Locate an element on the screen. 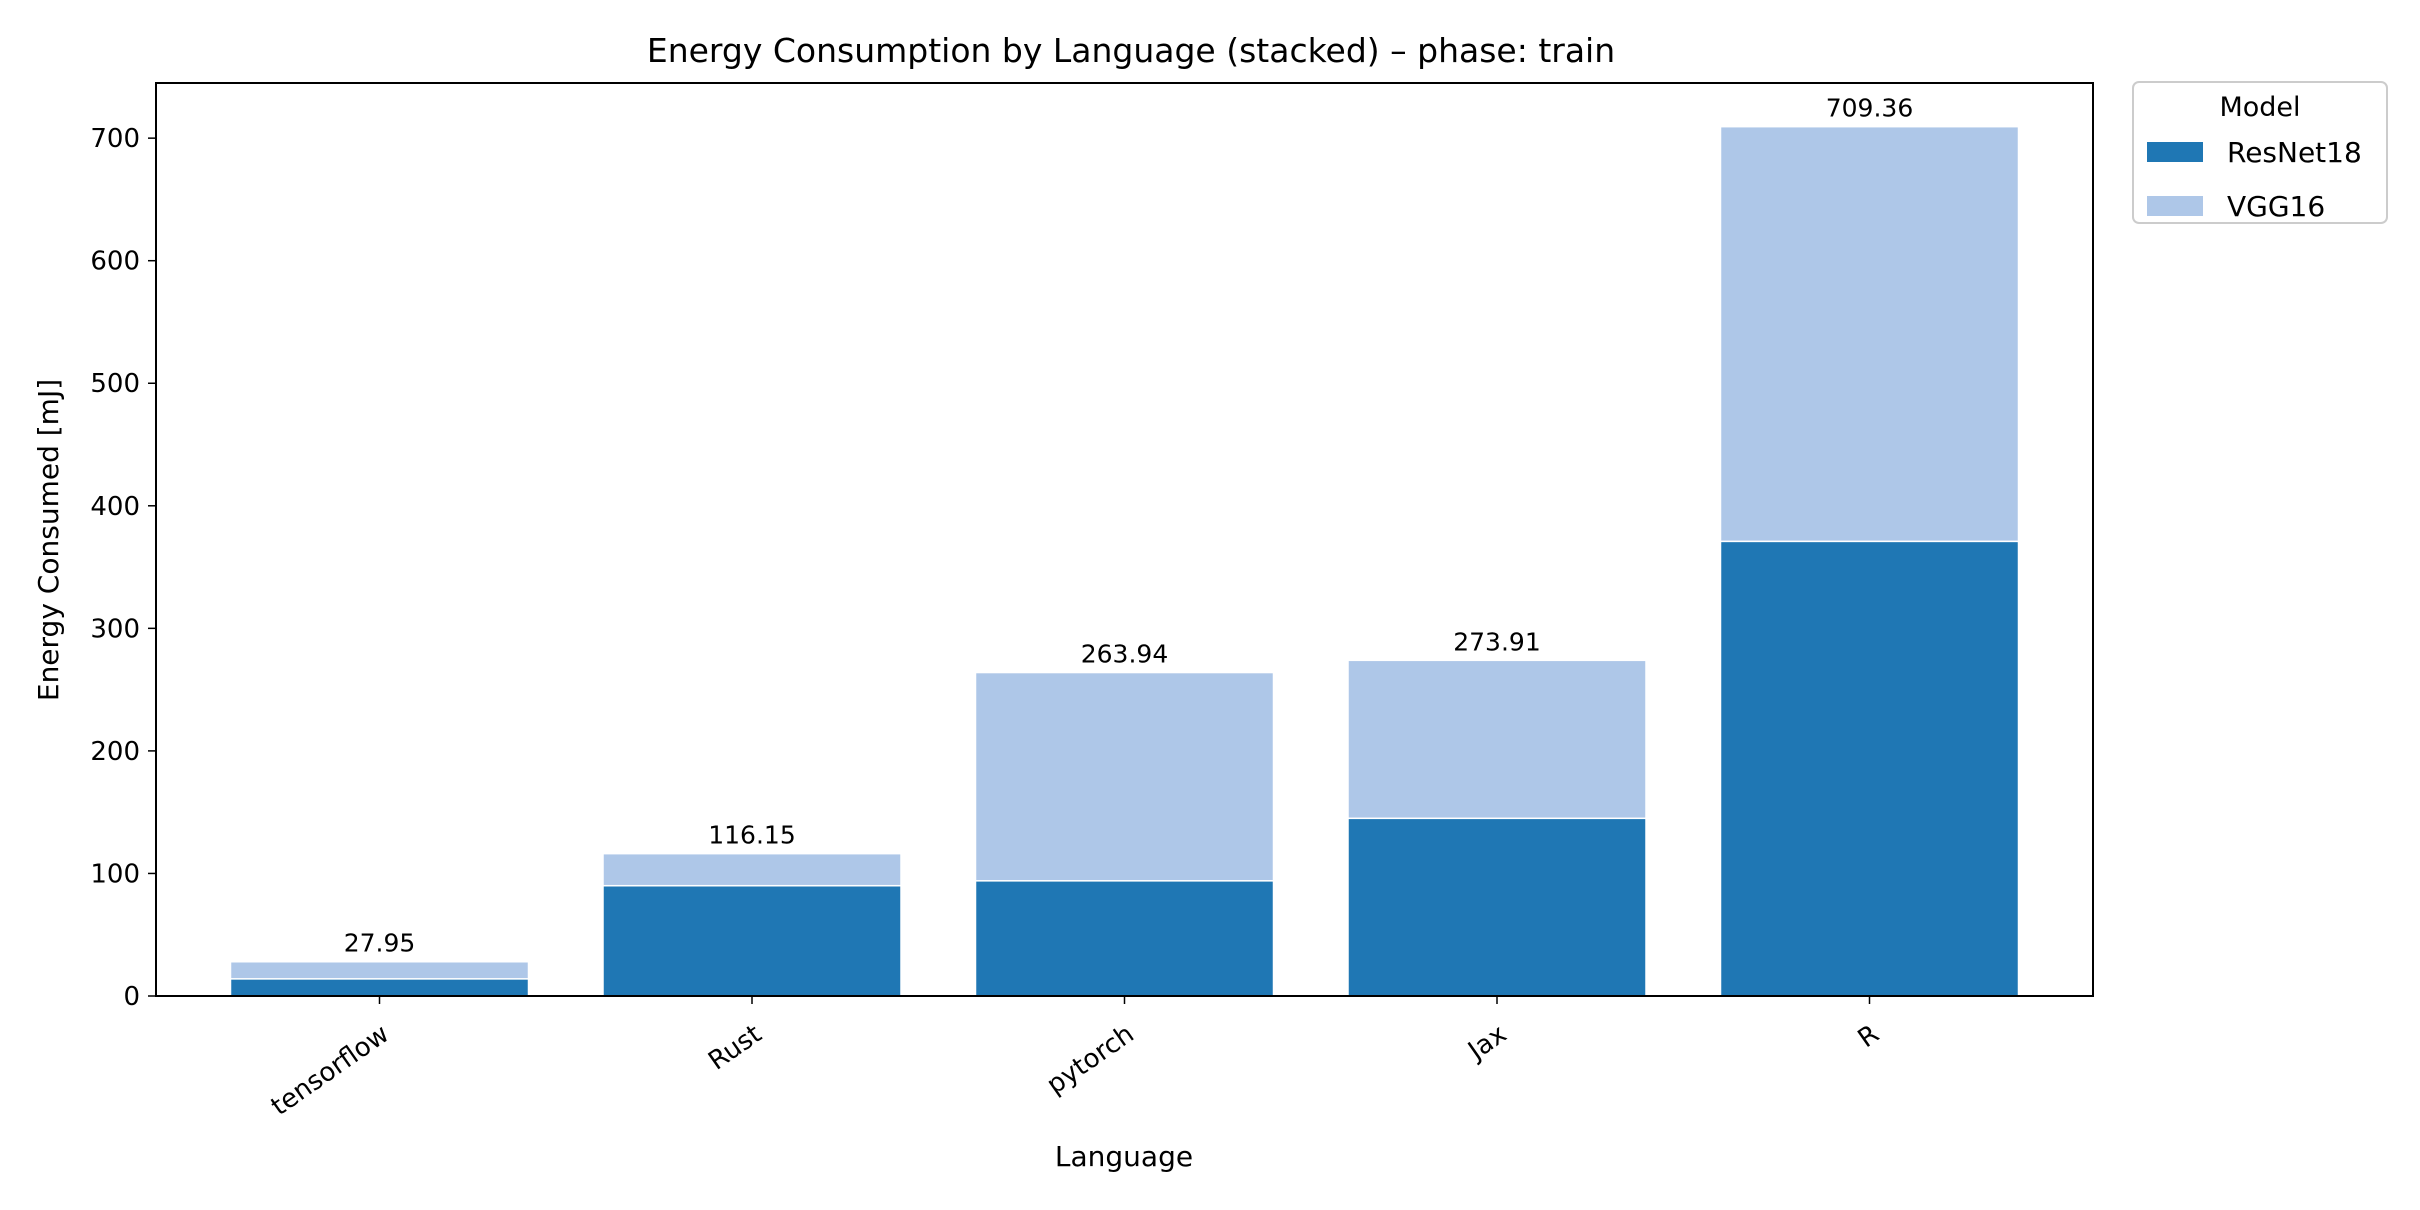 The image size is (2420, 1210). total-label-pytorch: 263.94 is located at coordinates (1124, 654).